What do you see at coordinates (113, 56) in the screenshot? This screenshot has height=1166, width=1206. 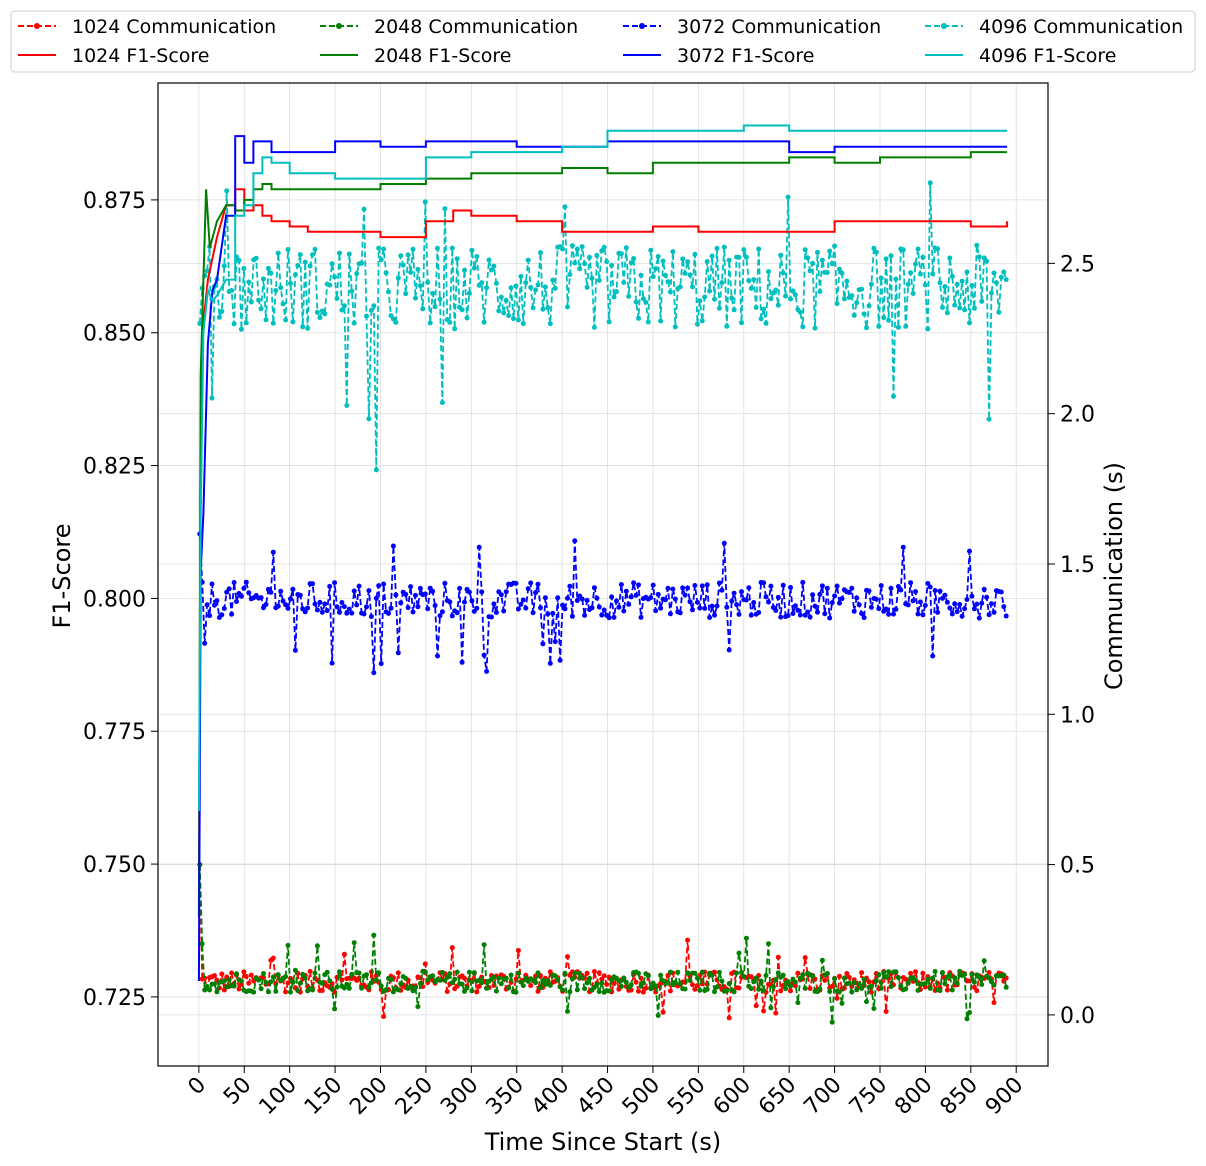 I see `legend-item: 1024 F1-Score` at bounding box center [113, 56].